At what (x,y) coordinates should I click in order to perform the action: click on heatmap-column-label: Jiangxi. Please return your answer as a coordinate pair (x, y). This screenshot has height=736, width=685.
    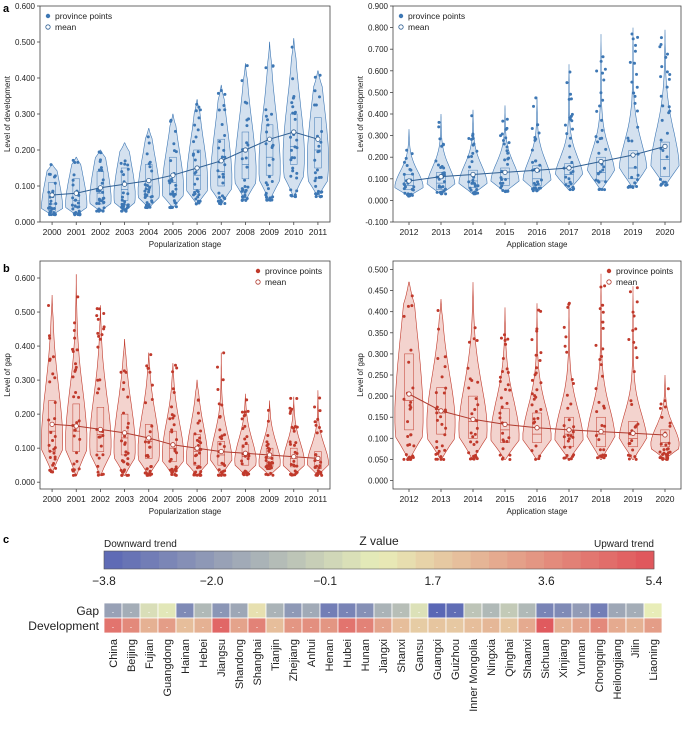
    Looking at the image, I should click on (384, 656).